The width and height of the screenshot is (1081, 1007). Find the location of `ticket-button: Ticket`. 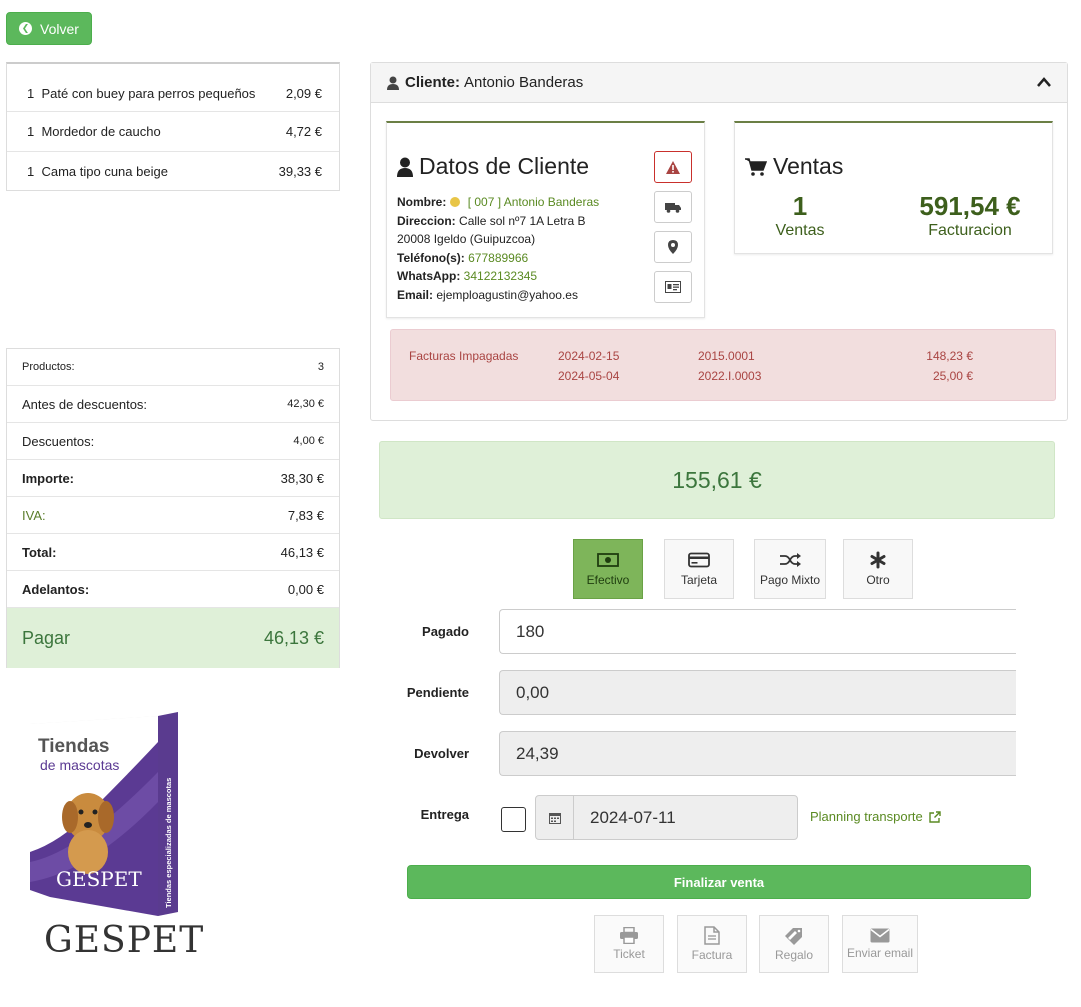

ticket-button: Ticket is located at coordinates (629, 944).